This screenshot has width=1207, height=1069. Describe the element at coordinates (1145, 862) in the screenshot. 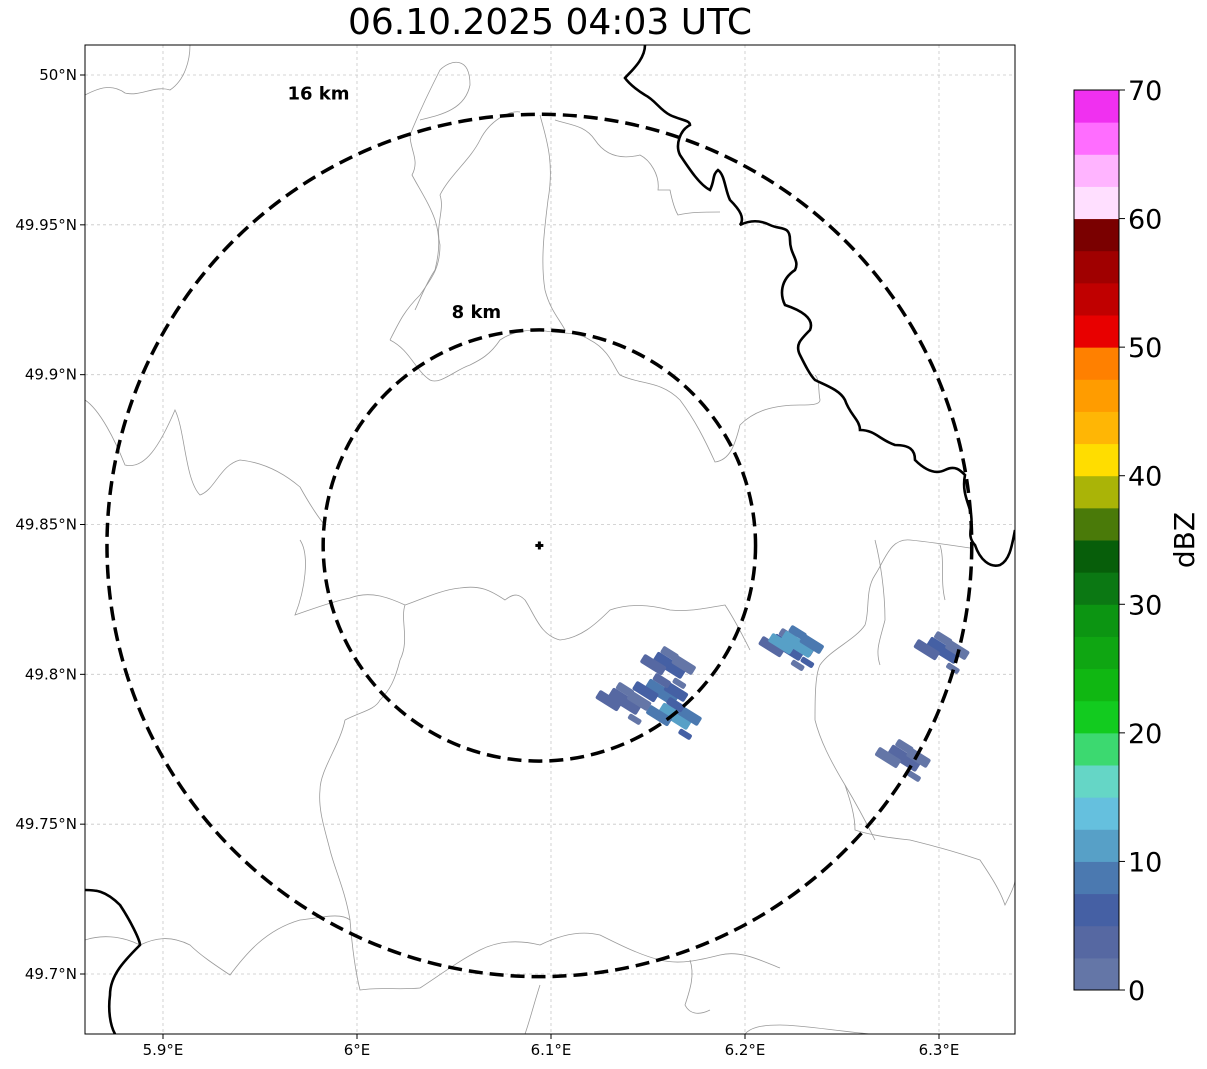

I see `colorbar-tick-label: 10` at that location.